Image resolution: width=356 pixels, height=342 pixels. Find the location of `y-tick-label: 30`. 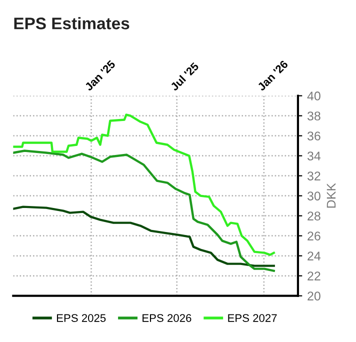

y-tick-label: 30 is located at coordinates (313, 196).